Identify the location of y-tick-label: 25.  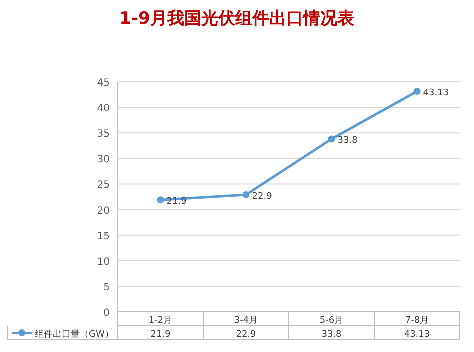
(103, 186).